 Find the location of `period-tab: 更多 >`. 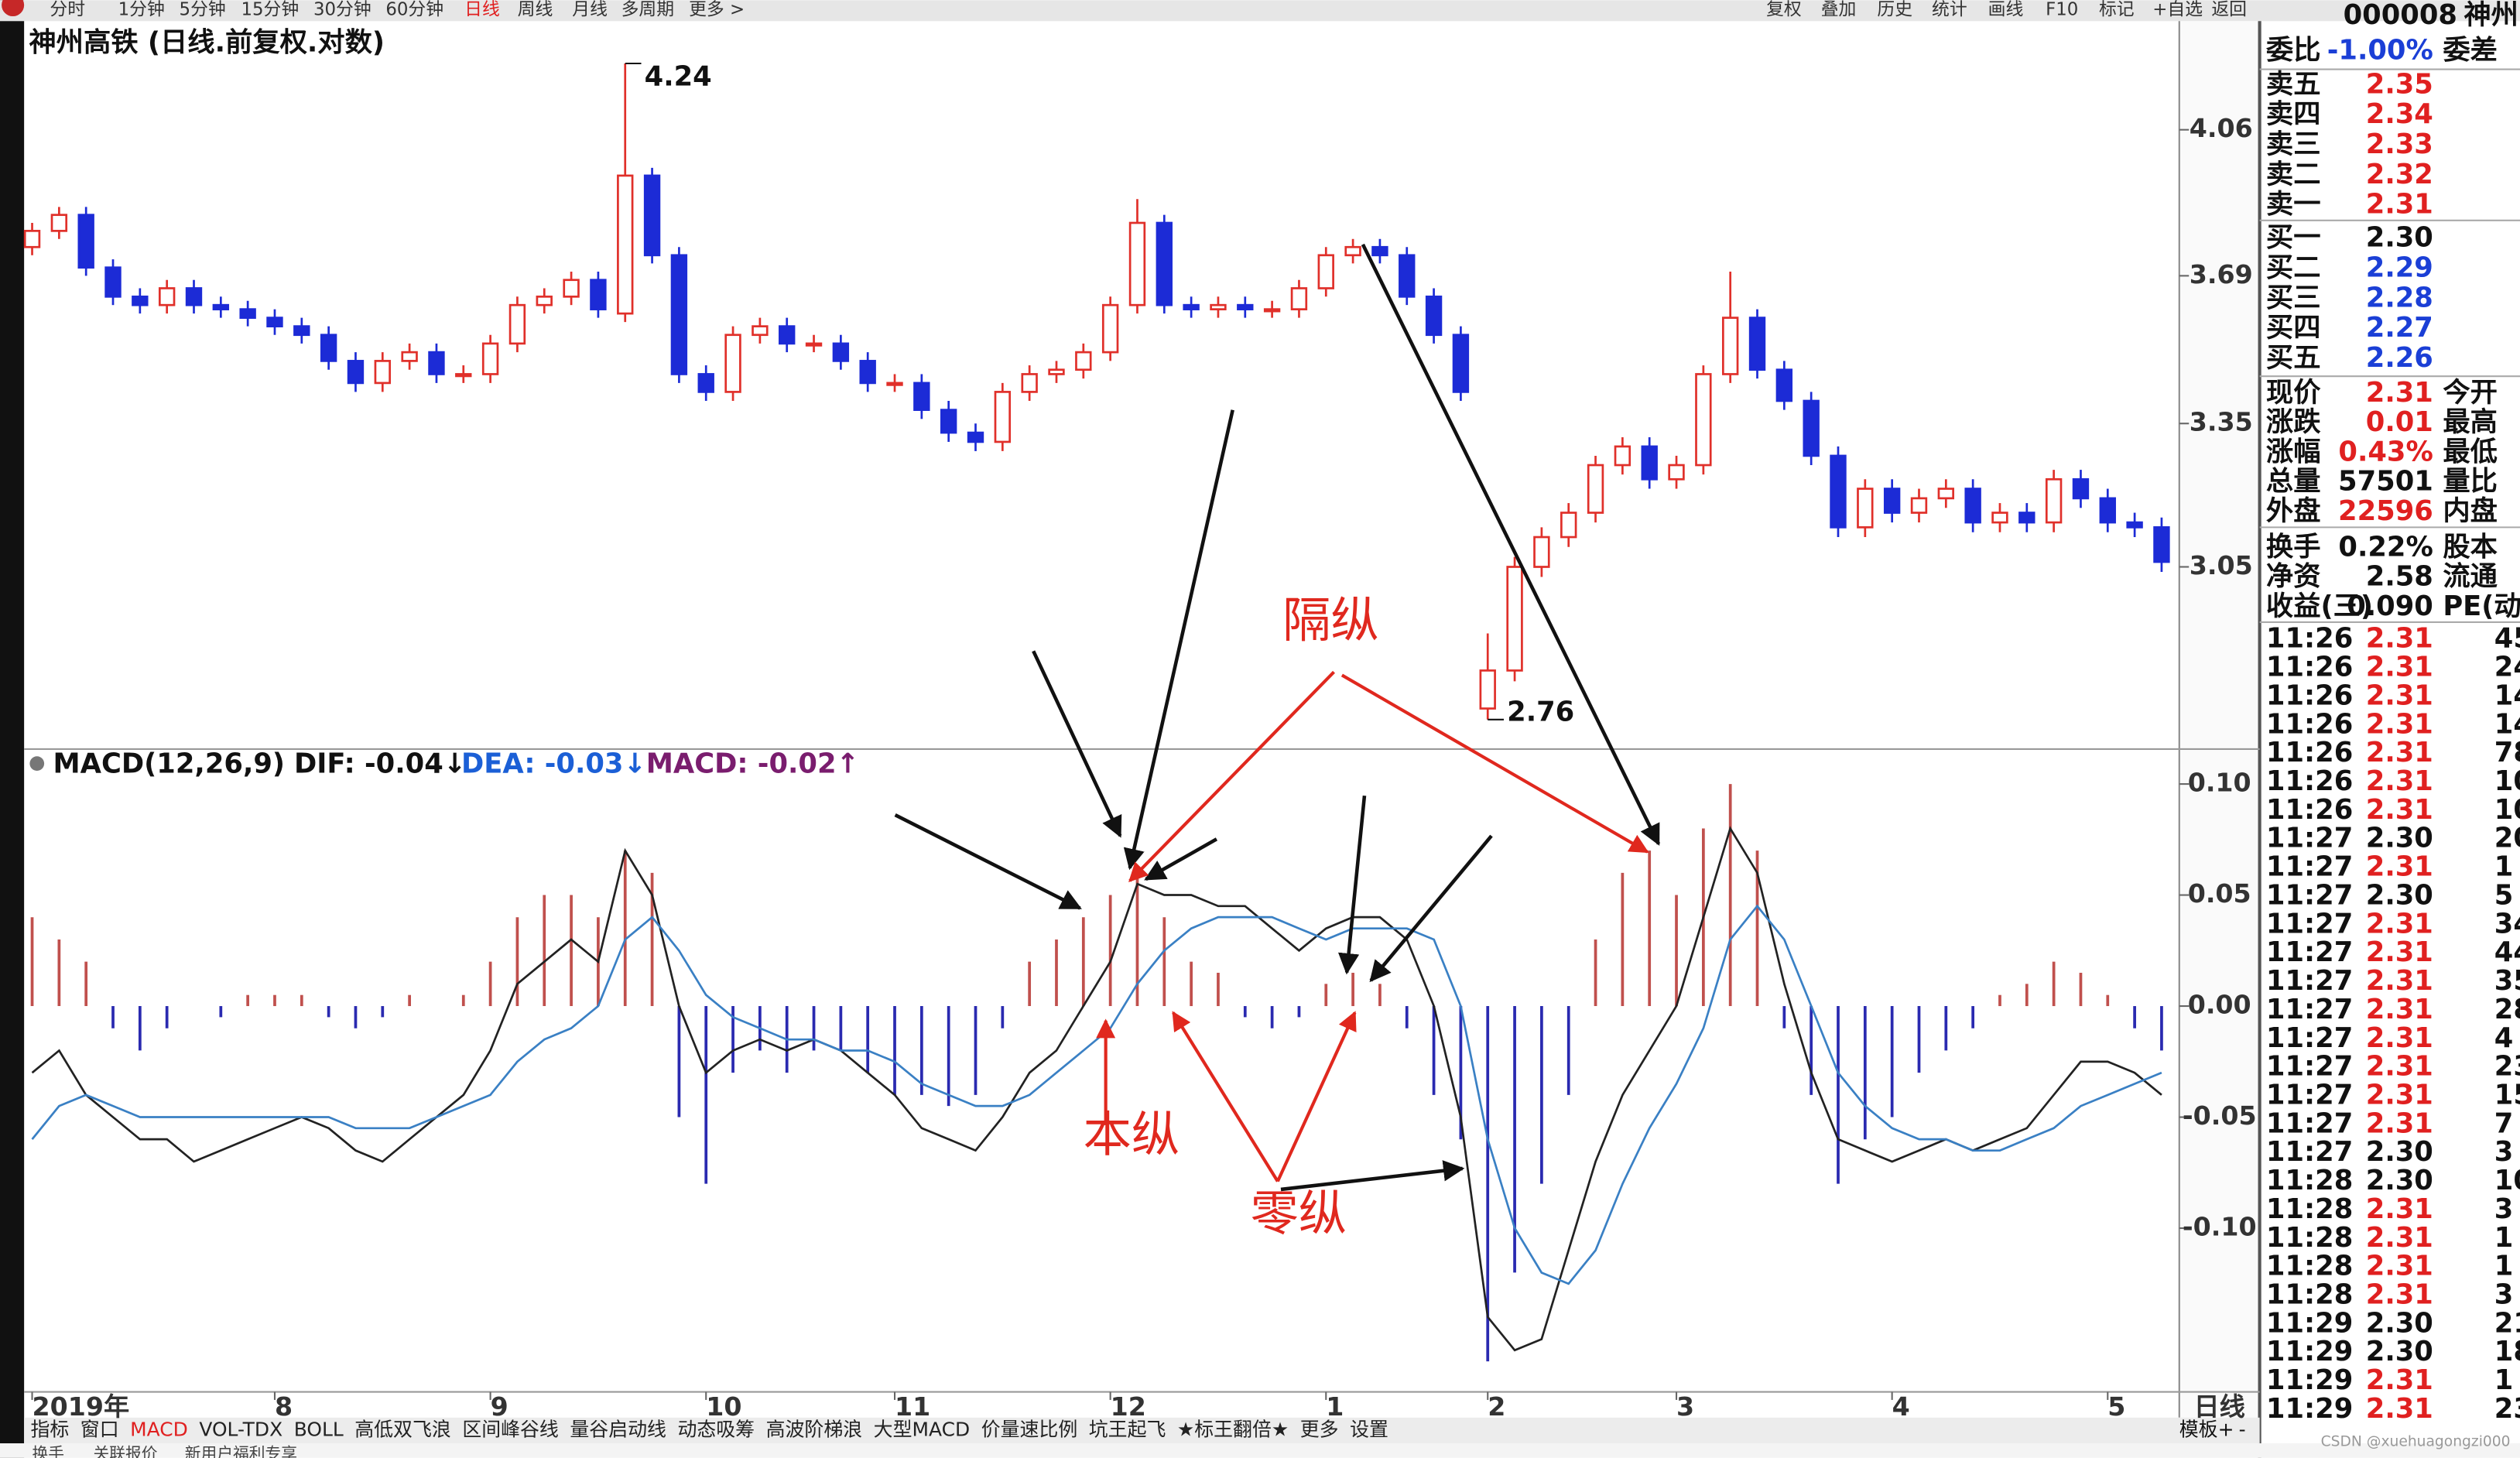

period-tab: 更多 > is located at coordinates (717, 9).